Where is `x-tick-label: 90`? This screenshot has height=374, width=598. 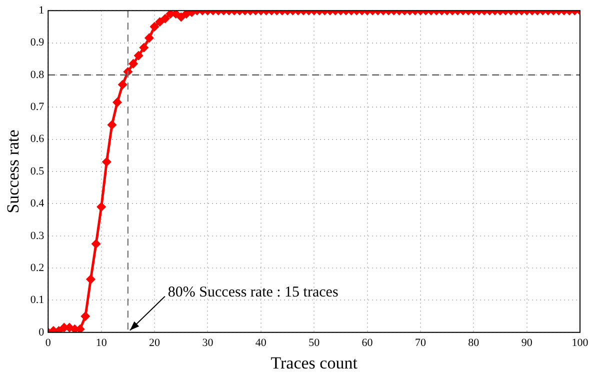 x-tick-label: 90 is located at coordinates (527, 342).